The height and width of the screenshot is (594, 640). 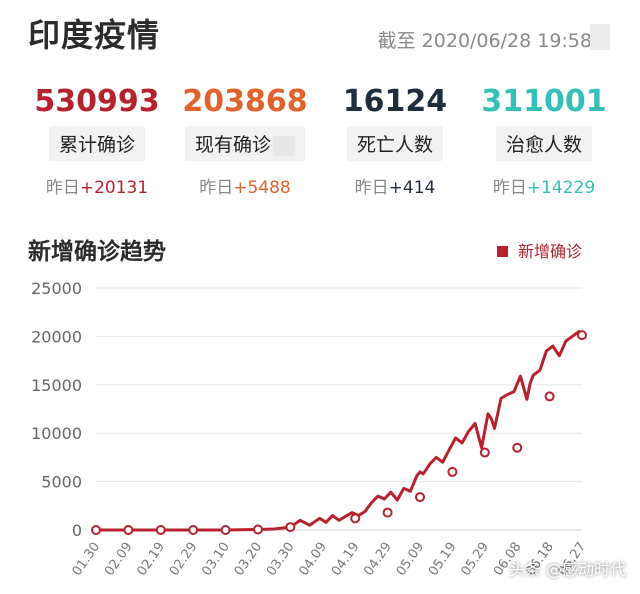 I want to click on legend-swatch, so click(x=502, y=251).